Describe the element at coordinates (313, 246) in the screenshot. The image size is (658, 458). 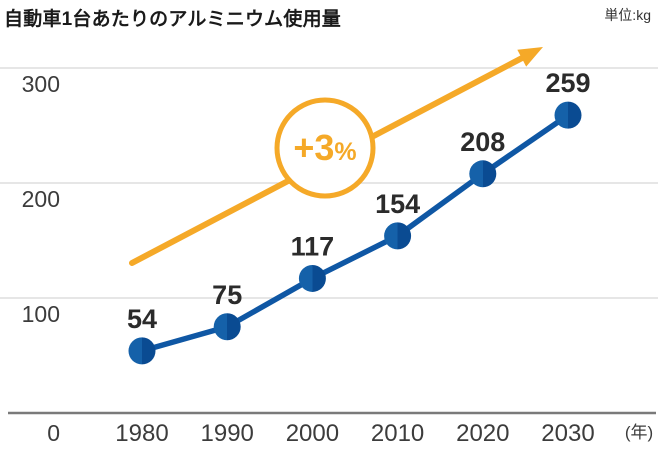
I see `value-label: 117` at that location.